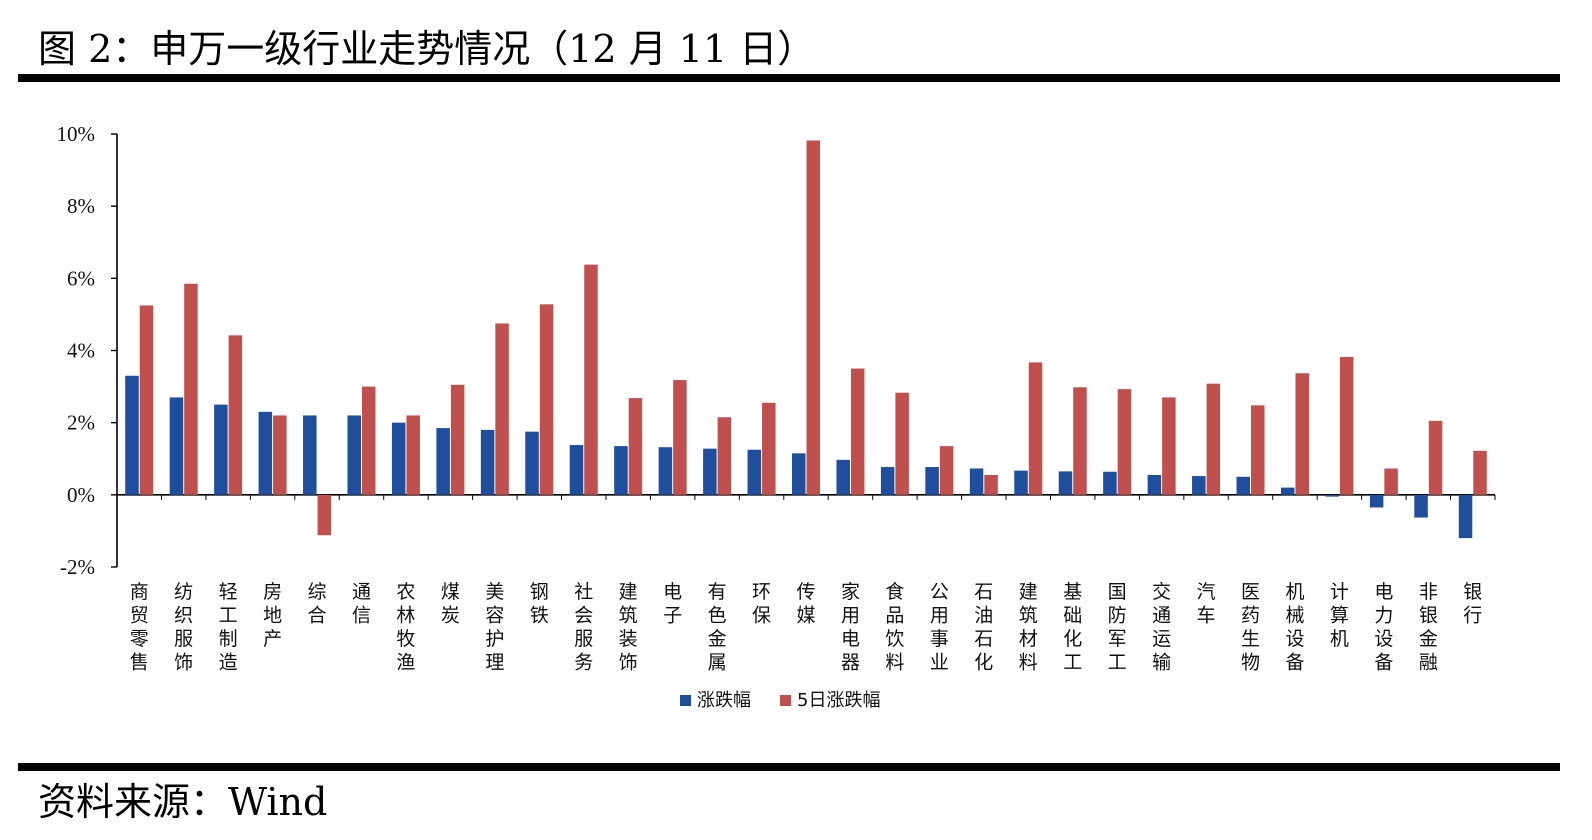  What do you see at coordinates (427, 49) in the screenshot?
I see `figure-title: 图 2：申万一级行业走势情况（12 月 11 日）` at bounding box center [427, 49].